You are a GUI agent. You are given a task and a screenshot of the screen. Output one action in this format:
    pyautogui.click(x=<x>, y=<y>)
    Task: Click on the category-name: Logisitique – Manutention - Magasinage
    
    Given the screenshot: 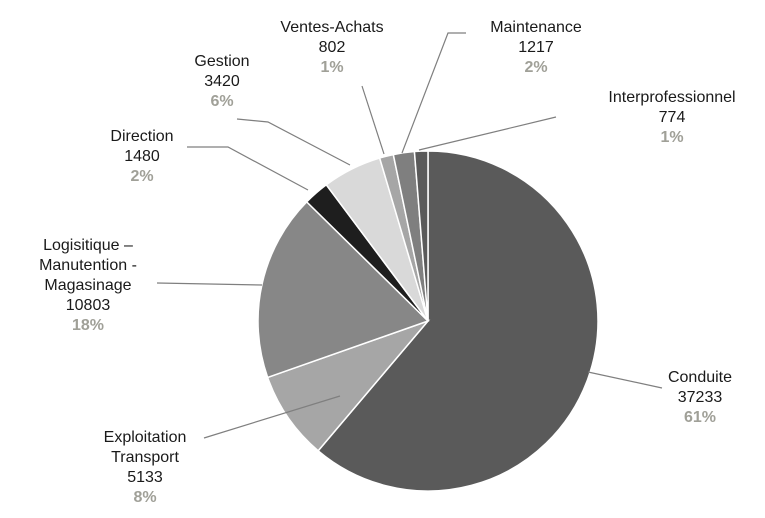 What is the action you would take?
    pyautogui.click(x=88, y=265)
    